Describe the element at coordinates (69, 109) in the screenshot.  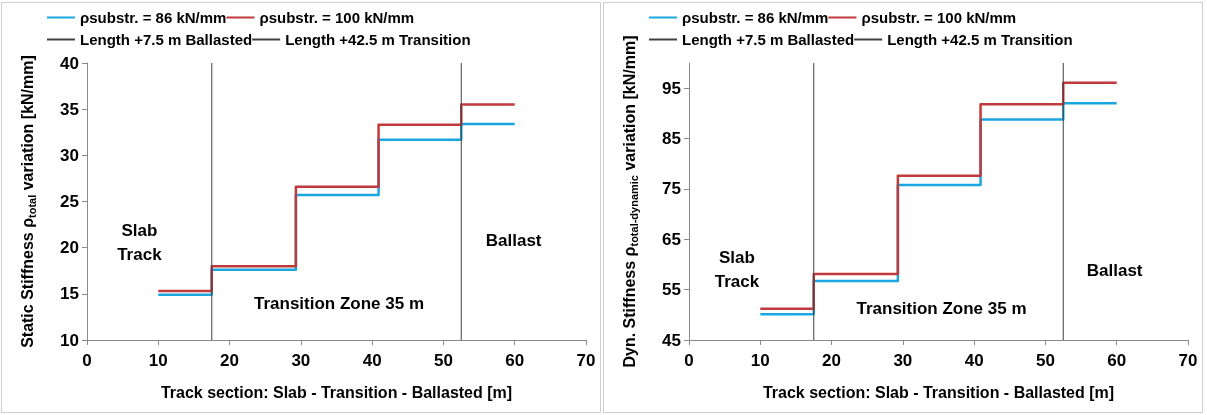
I see `y-tick-label: 35` at that location.